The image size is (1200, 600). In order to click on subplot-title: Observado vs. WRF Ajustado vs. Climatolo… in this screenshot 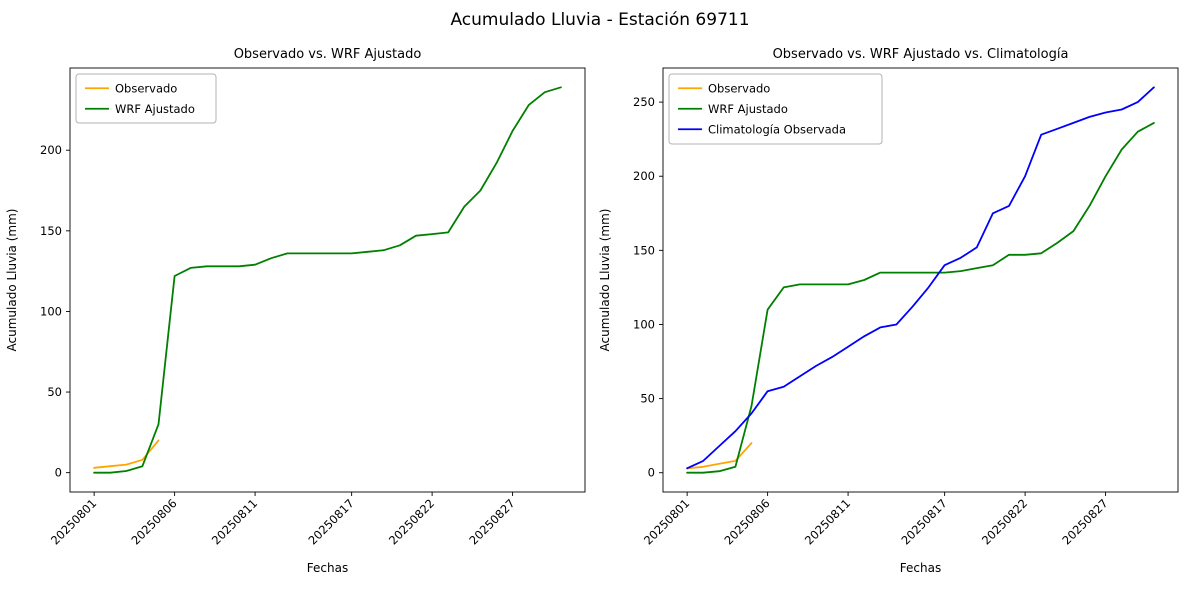, I will do `click(921, 54)`.